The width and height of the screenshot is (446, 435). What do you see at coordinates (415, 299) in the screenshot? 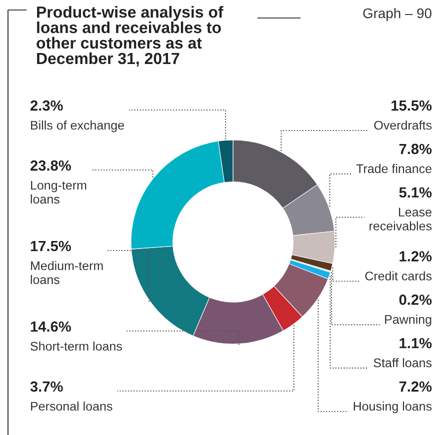
I see `data-label: 0.2%` at bounding box center [415, 299].